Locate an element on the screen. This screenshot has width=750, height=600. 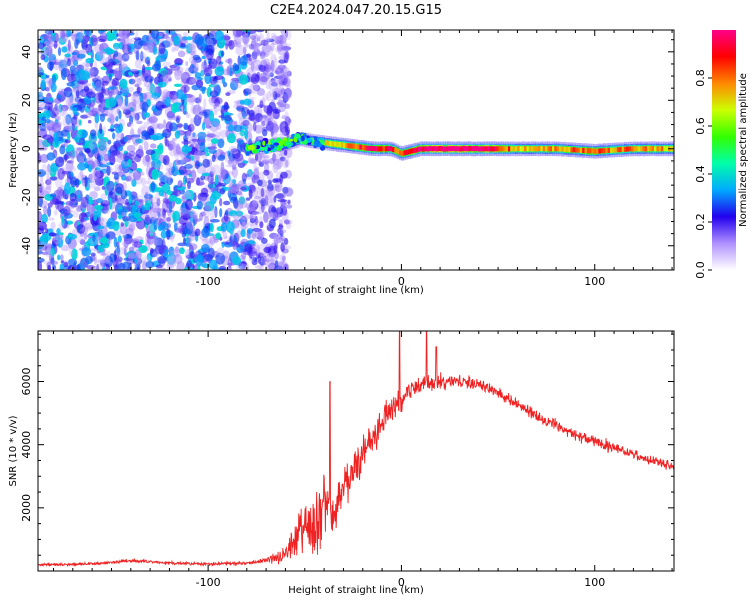
colorbar-ticks: 0.0 0.2 0.4 0.6 0.8 is located at coordinates (703, 174).